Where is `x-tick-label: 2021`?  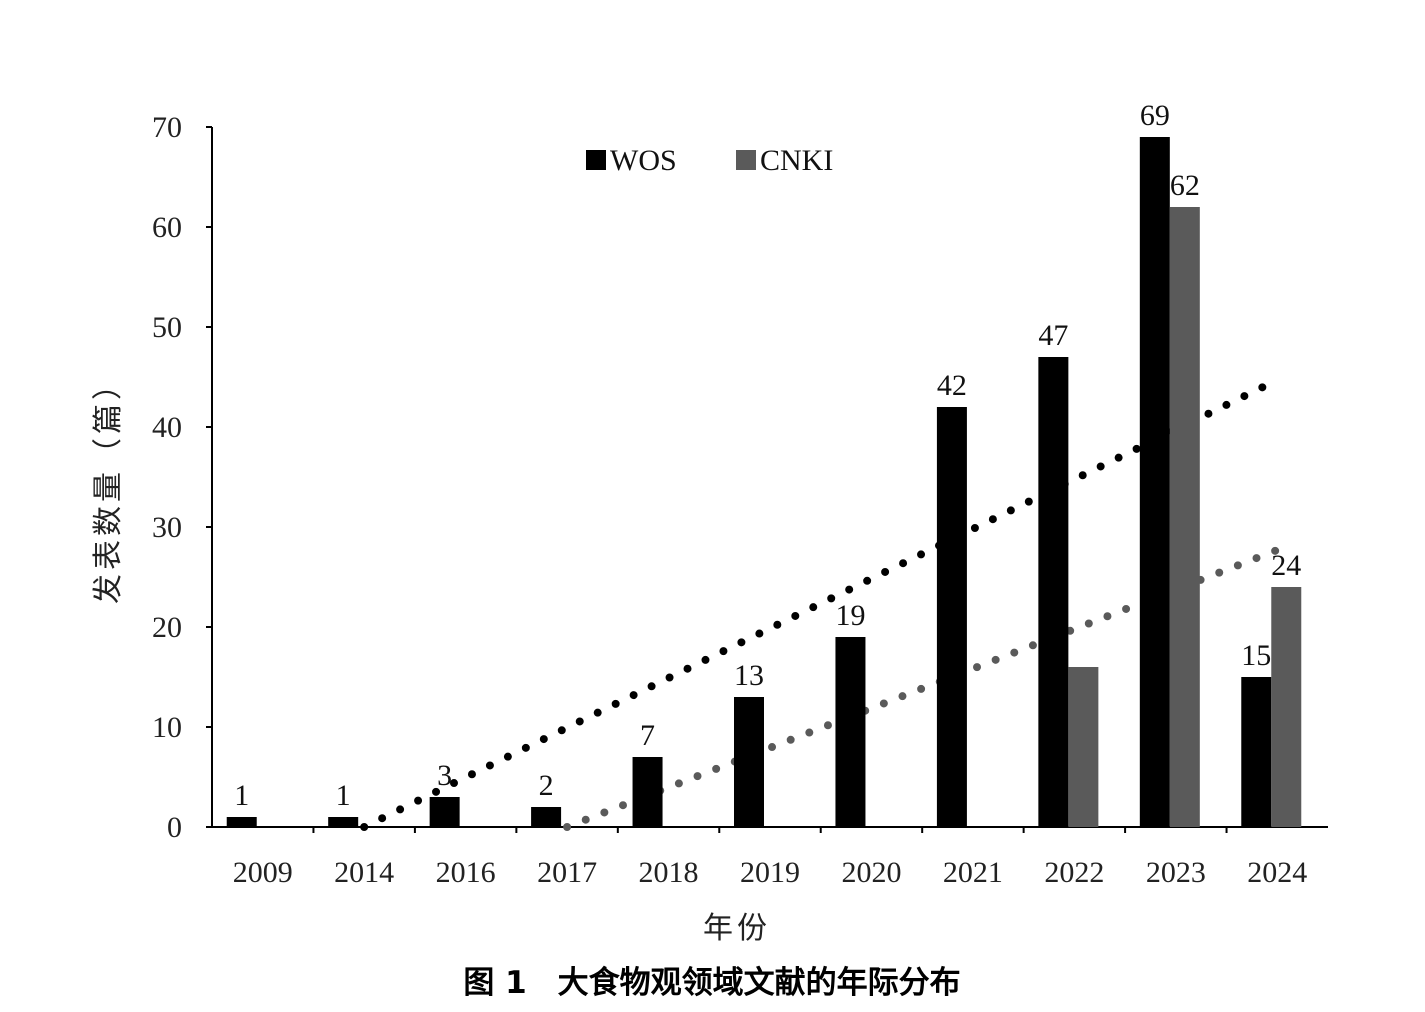 x-tick-label: 2021 is located at coordinates (973, 872).